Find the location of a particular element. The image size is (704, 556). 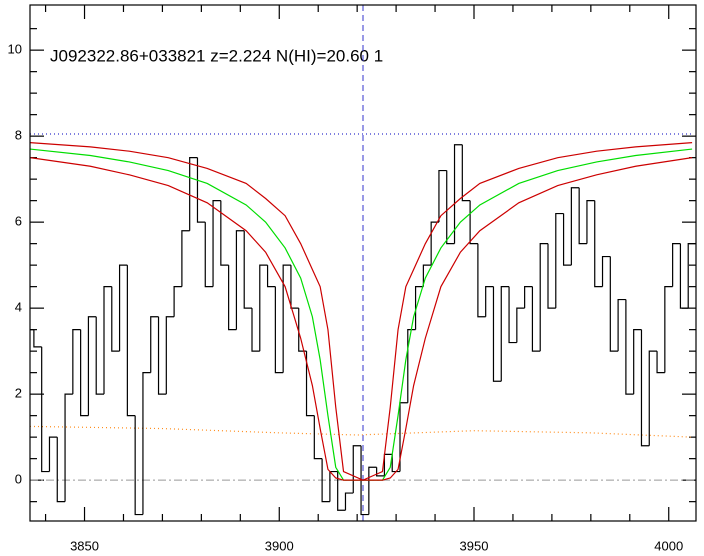

y-tick-label: 2 is located at coordinates (18, 393).